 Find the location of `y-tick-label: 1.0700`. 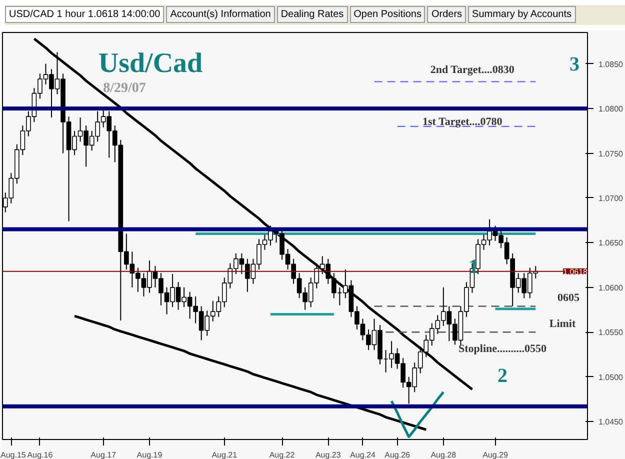

y-tick-label: 1.0700 is located at coordinates (611, 198).